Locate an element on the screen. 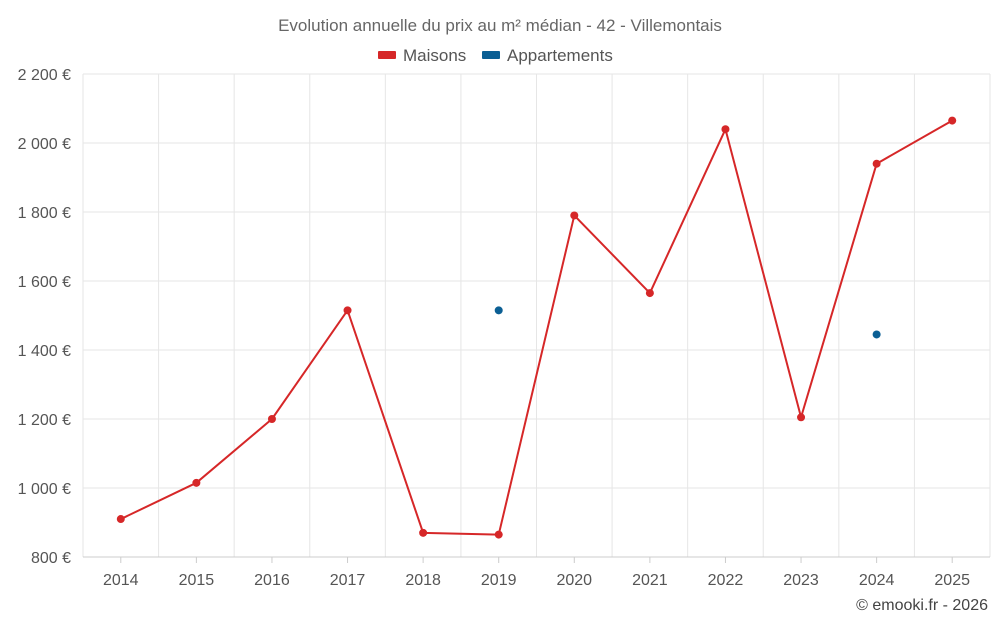  x-tick-label: 2016 is located at coordinates (272, 580).